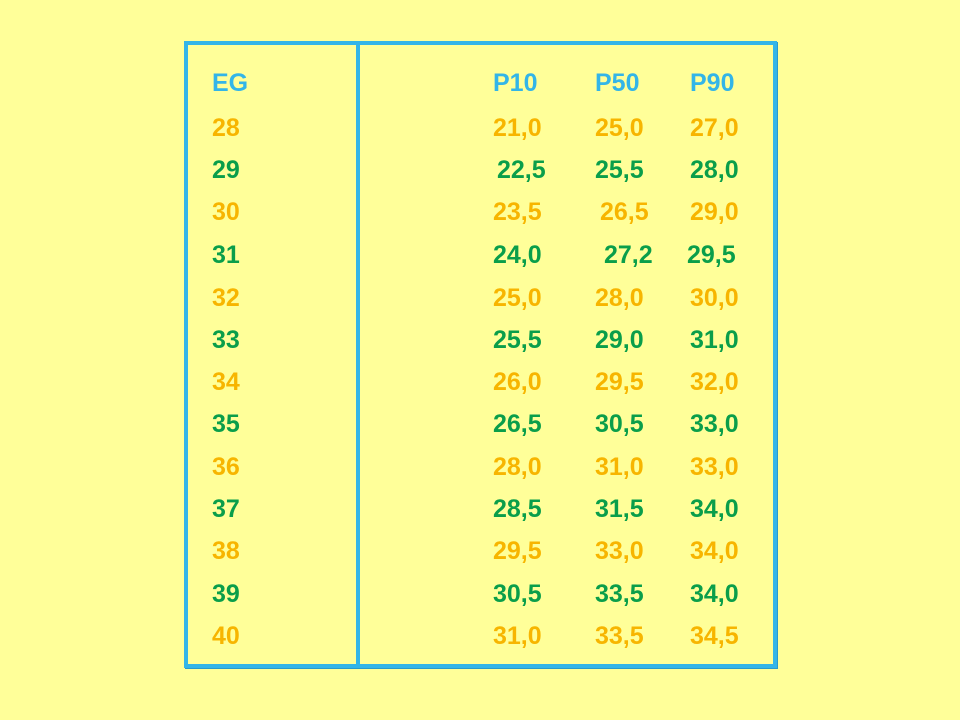 The image size is (960, 720). I want to click on cell-eg: 38, so click(226, 551).